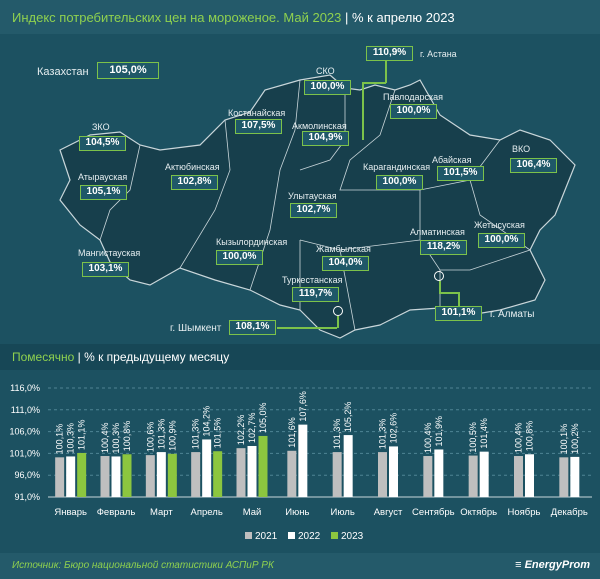  Describe the element at coordinates (266, 536) in the screenshot. I see `legend-label-2021: 2021` at that location.